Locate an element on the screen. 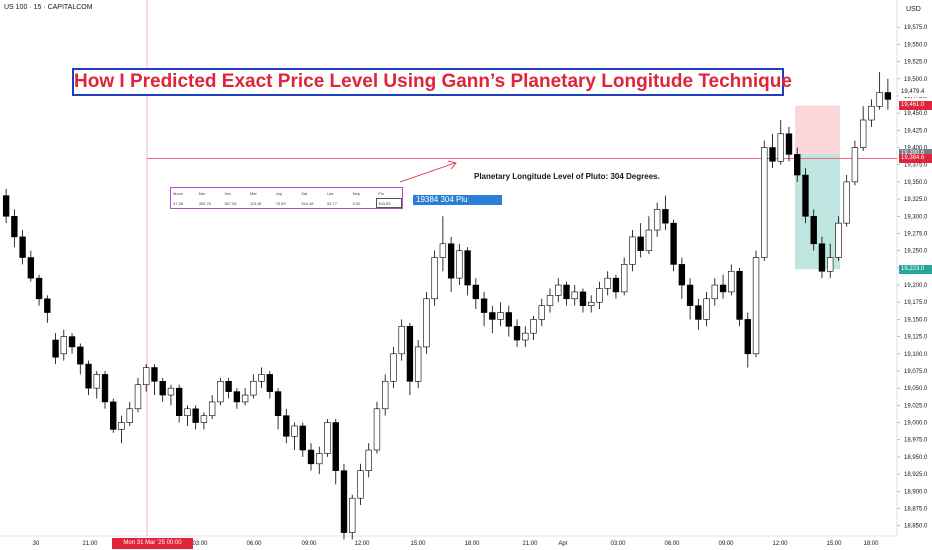  planet-header-cell: Mar is located at coordinates (253, 193).